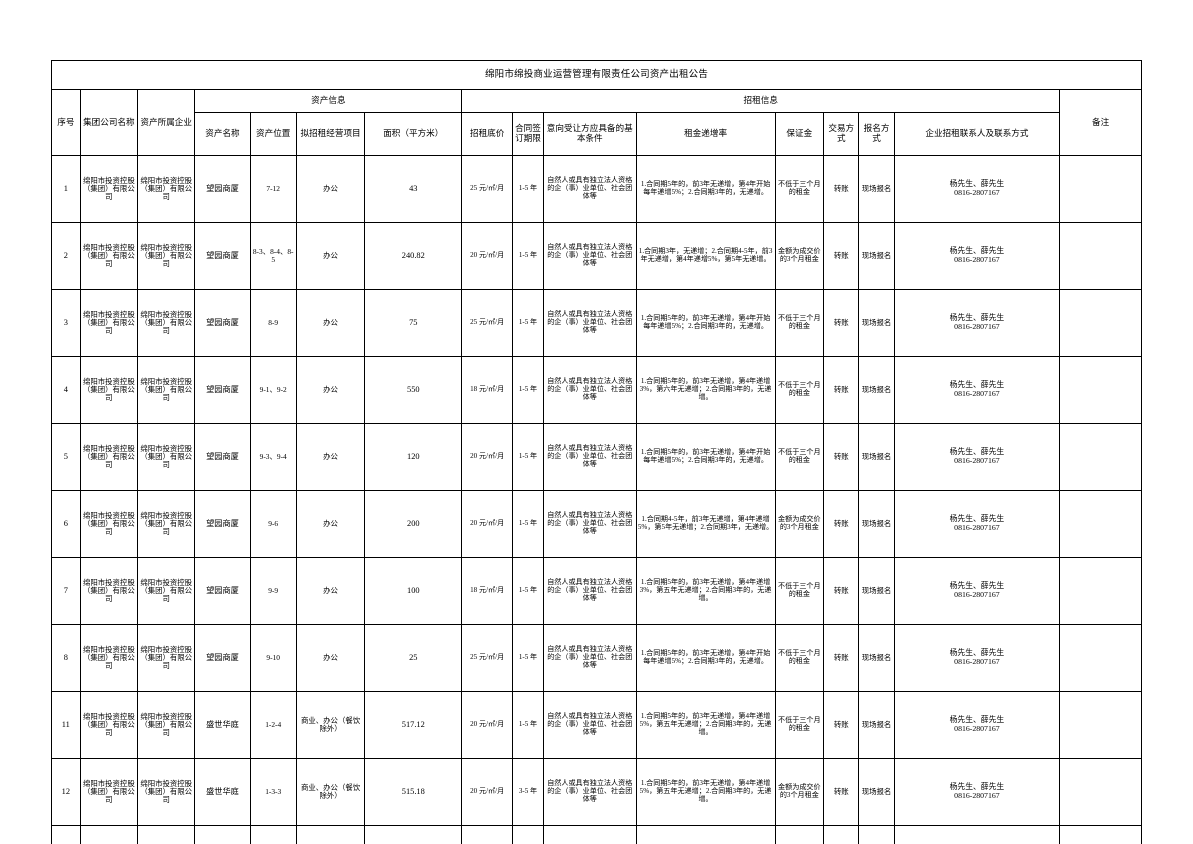 The height and width of the screenshot is (844, 1193). I want to click on header-signup-method: 报名方式, so click(876, 134).